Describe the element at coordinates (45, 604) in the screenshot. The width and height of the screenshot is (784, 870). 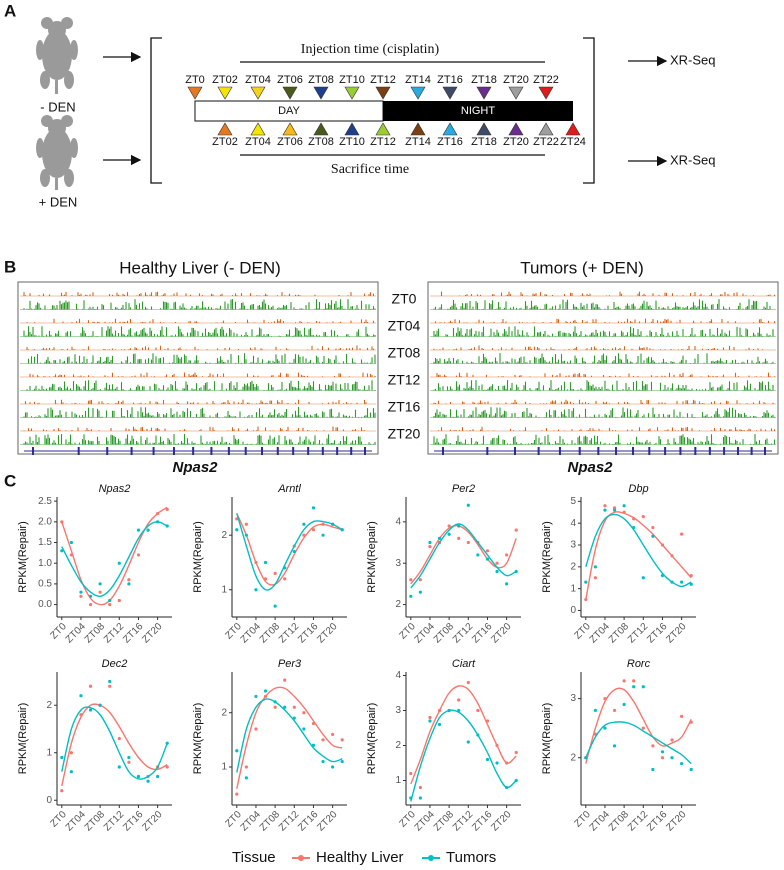
I see `y-tick-label: 0.0` at that location.